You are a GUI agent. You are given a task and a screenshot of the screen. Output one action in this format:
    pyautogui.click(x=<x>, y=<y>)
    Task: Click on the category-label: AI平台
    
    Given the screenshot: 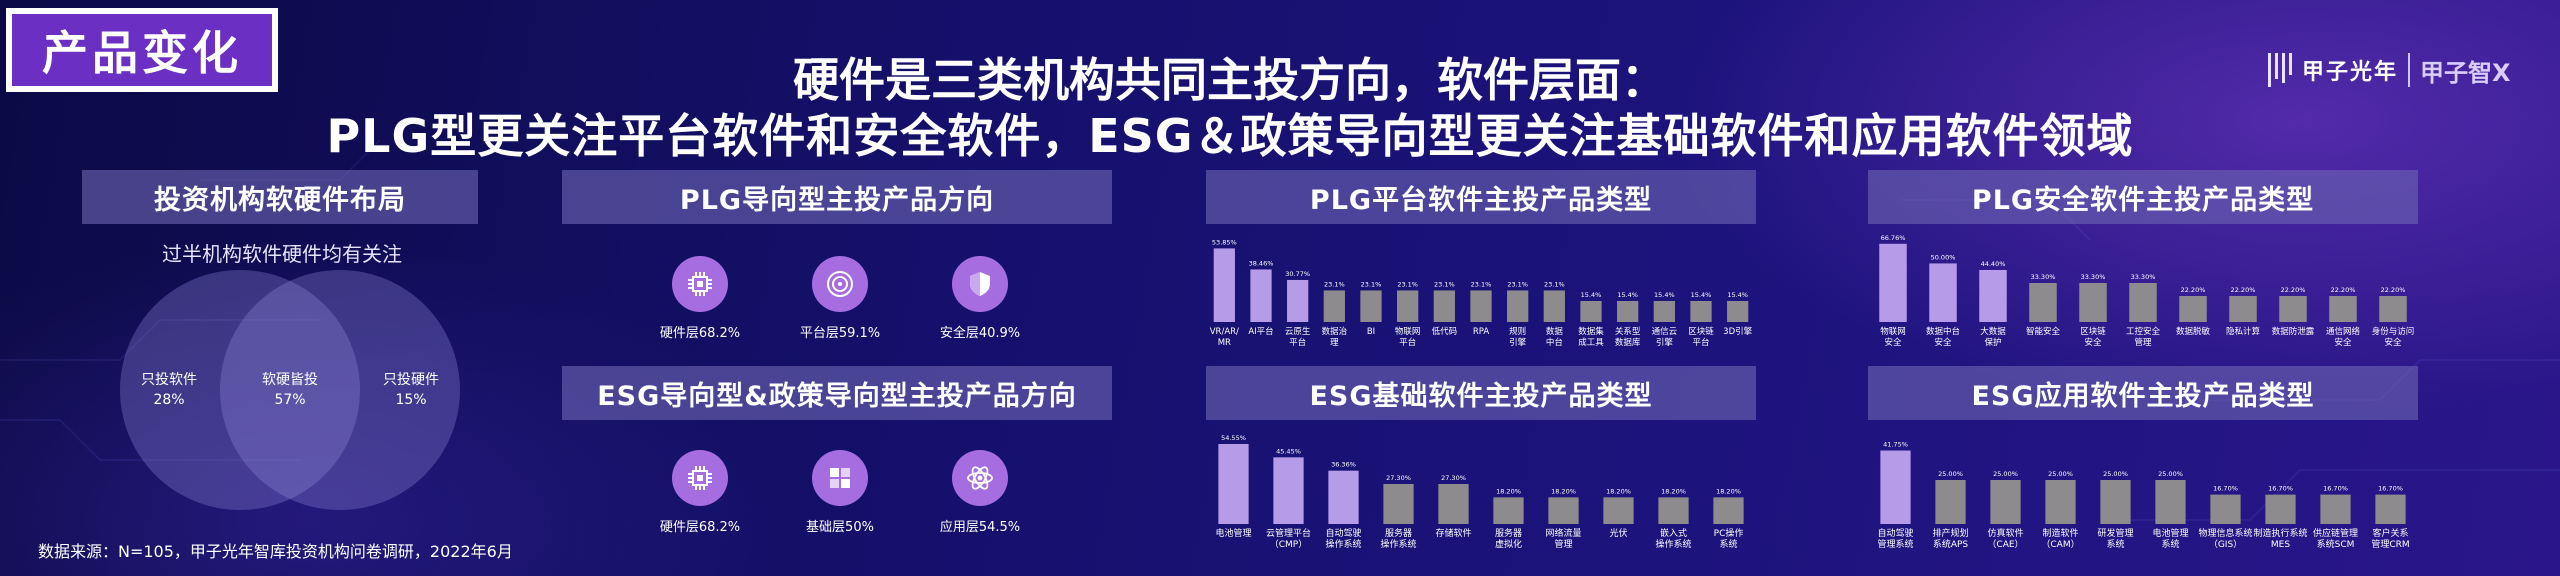 What is the action you would take?
    pyautogui.click(x=1260, y=331)
    